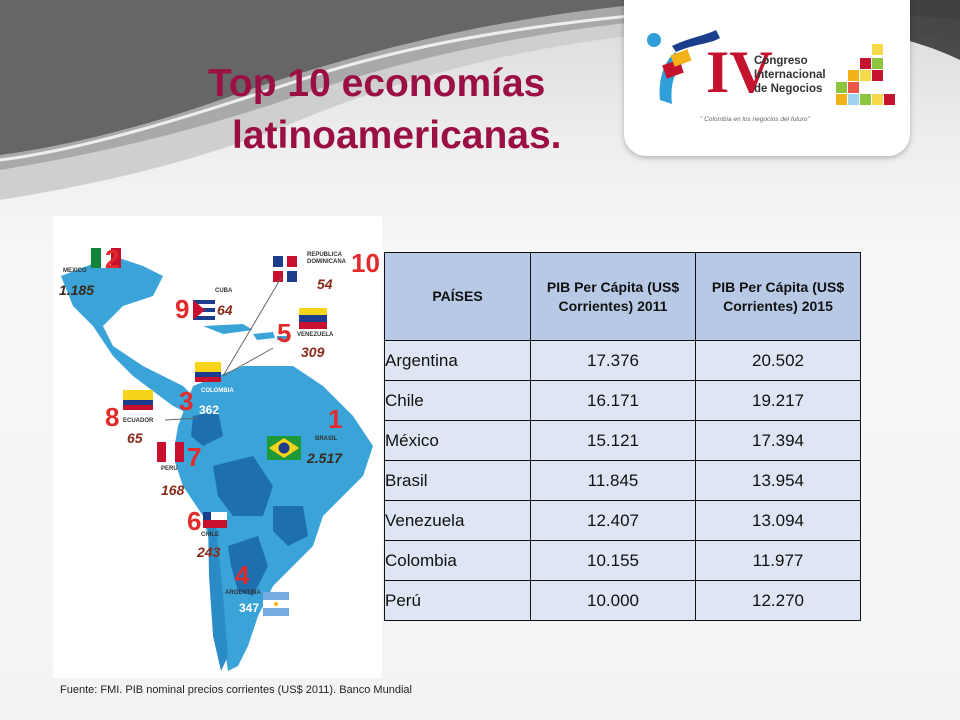 The width and height of the screenshot is (960, 720). I want to click on rank-ecuador: 8, so click(112, 417).